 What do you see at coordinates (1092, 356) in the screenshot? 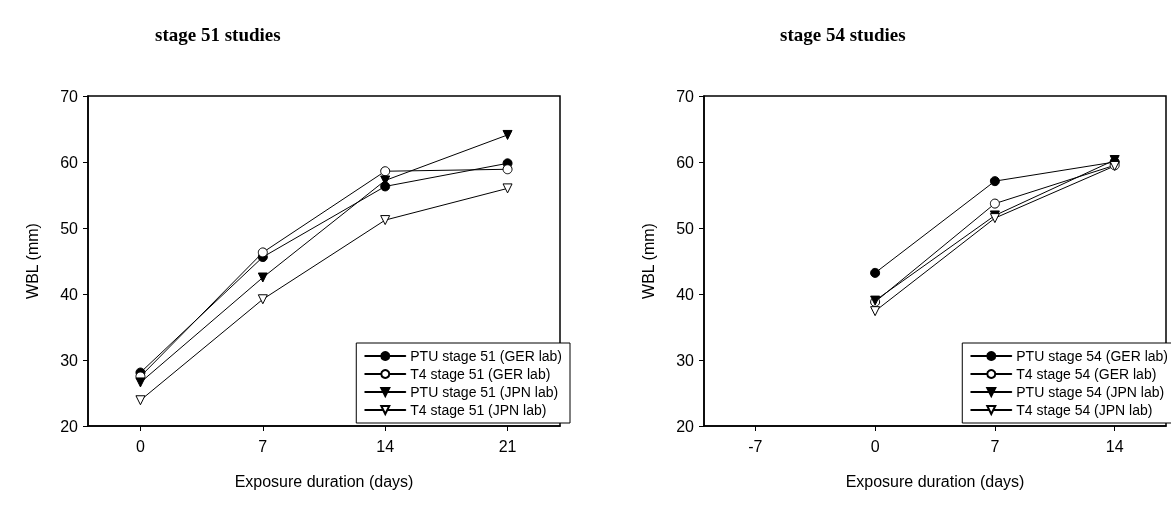
I see `legend-label: PTU stage 54 (GER lab)` at bounding box center [1092, 356].